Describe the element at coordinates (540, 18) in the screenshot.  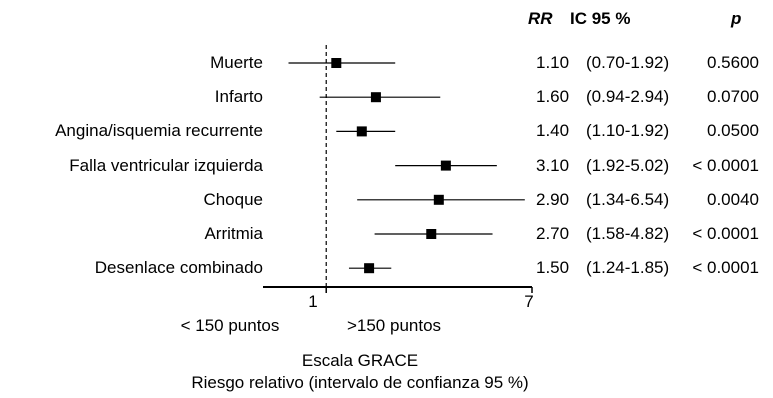
I see `header-rr: RR` at that location.